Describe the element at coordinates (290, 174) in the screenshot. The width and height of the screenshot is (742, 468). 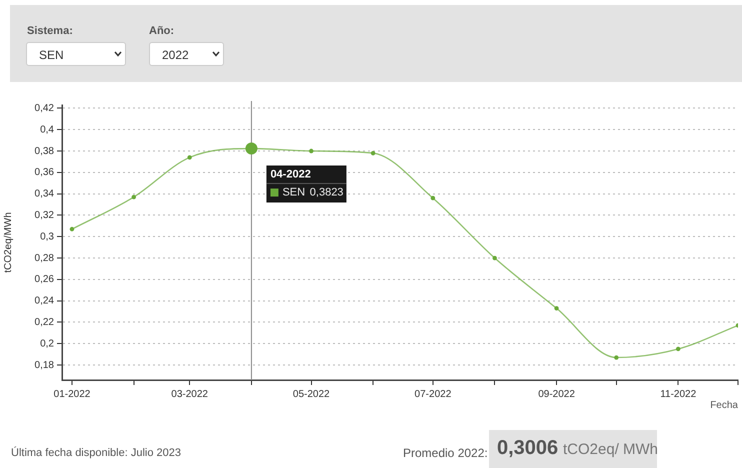
I see `annotation: 04-2022` at that location.